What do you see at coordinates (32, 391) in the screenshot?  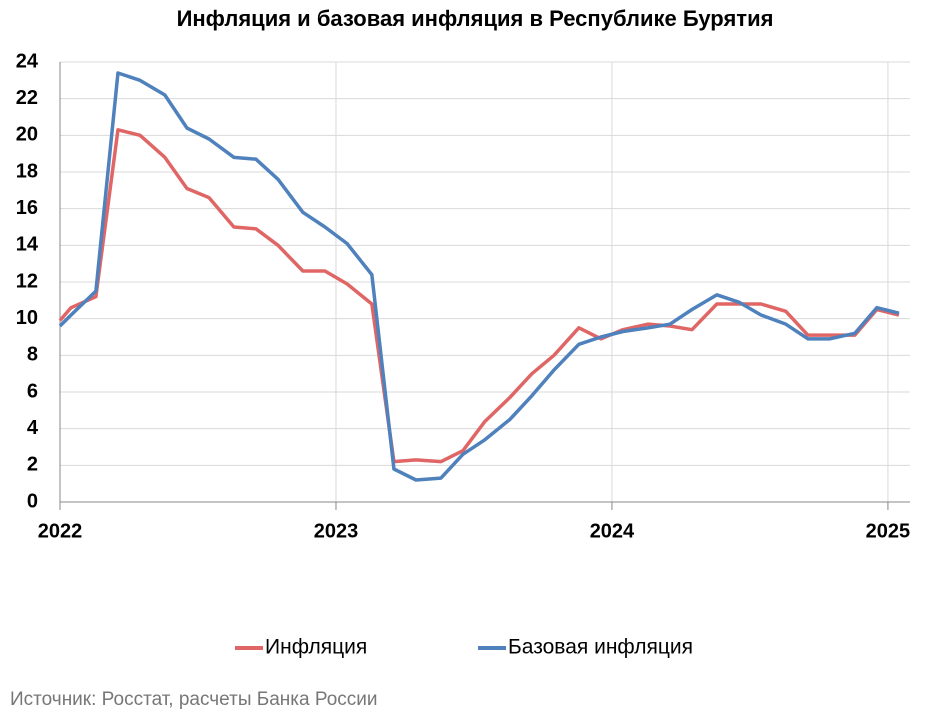 I see `y-tick-label: 6` at bounding box center [32, 391].